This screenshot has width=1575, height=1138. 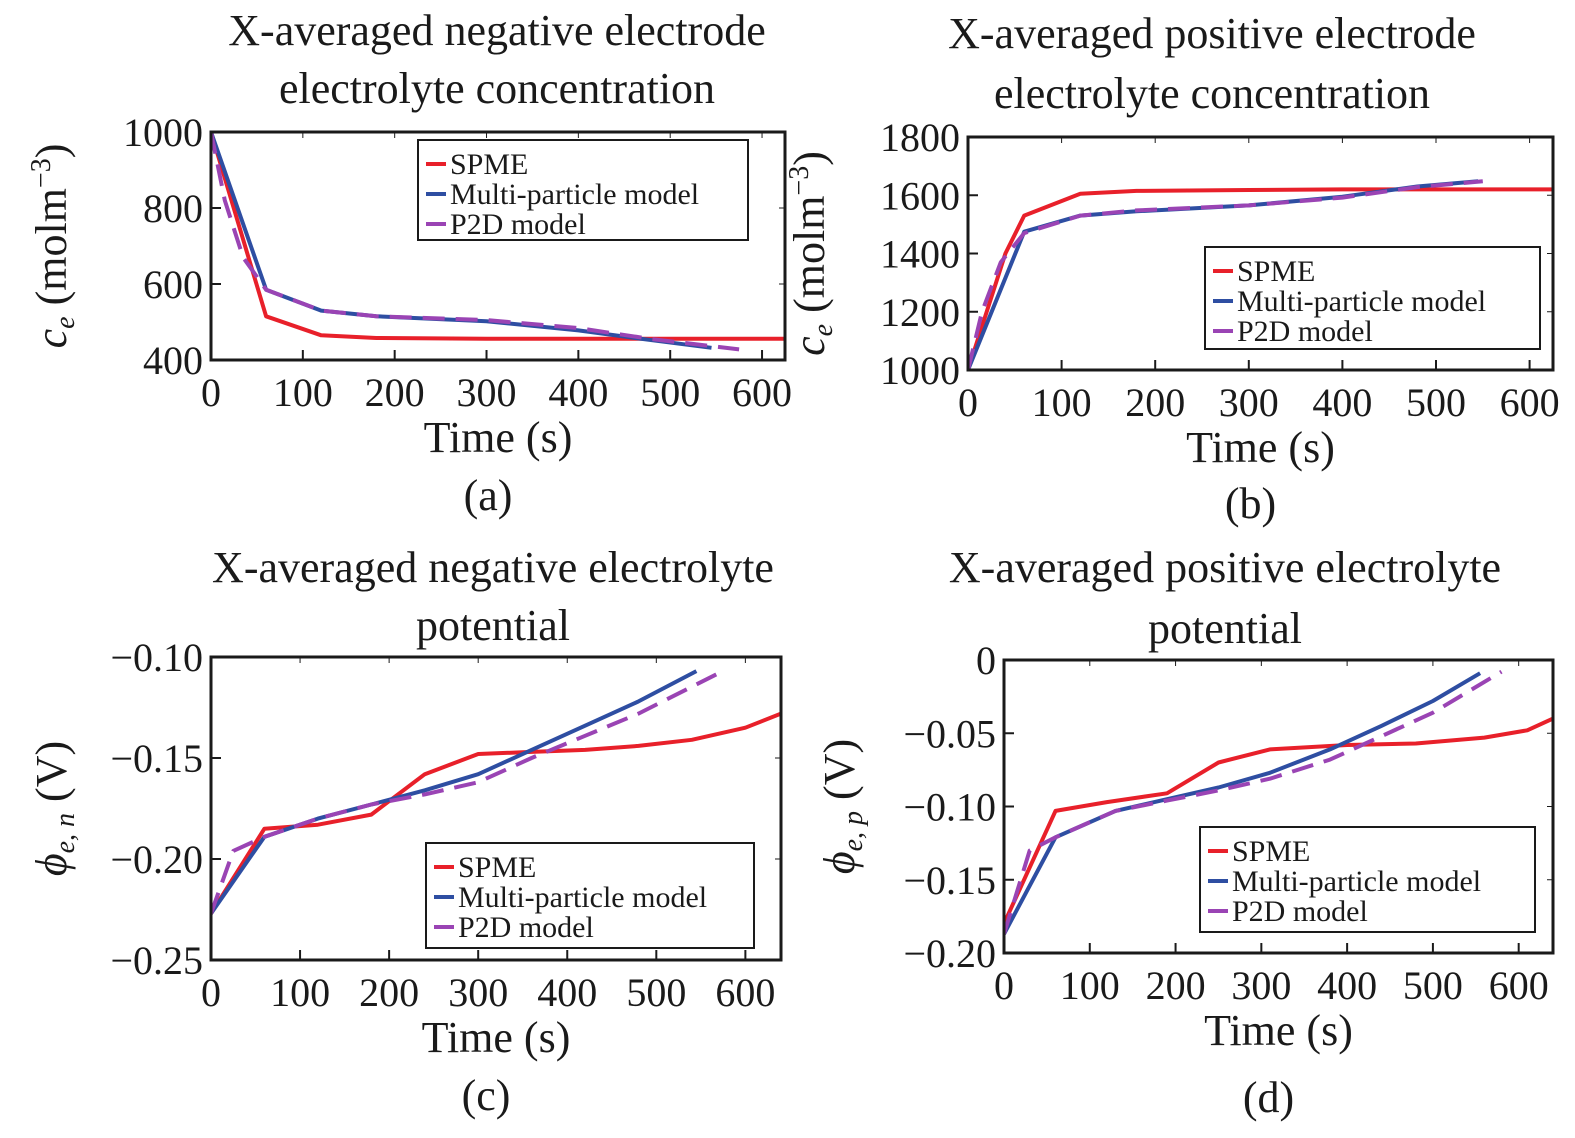 What do you see at coordinates (173, 208) in the screenshot?
I see `y-tick-label: 800` at bounding box center [173, 208].